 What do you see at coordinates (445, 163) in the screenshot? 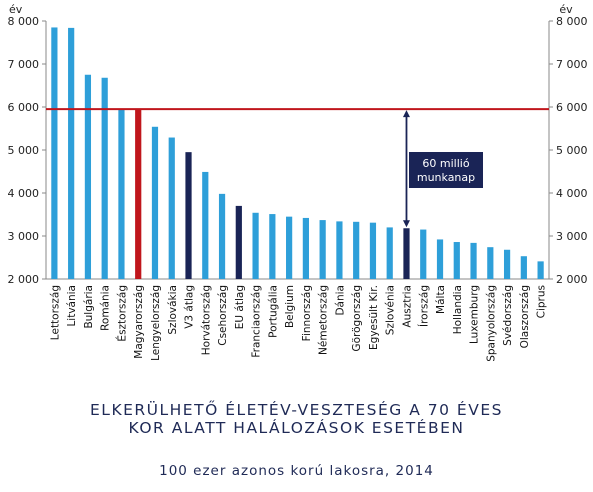
I see `annotation-text-line-1: 60 millió` at bounding box center [445, 163].